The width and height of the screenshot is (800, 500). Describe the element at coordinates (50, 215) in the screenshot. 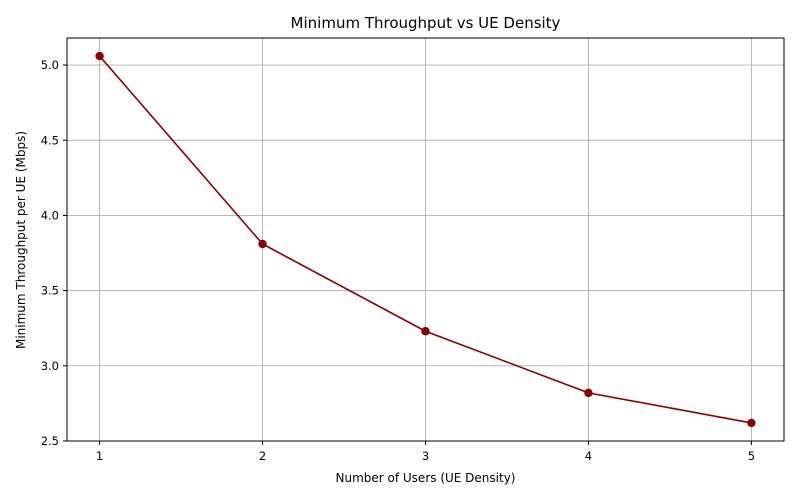

I see `y-tick-label: 4.0` at that location.